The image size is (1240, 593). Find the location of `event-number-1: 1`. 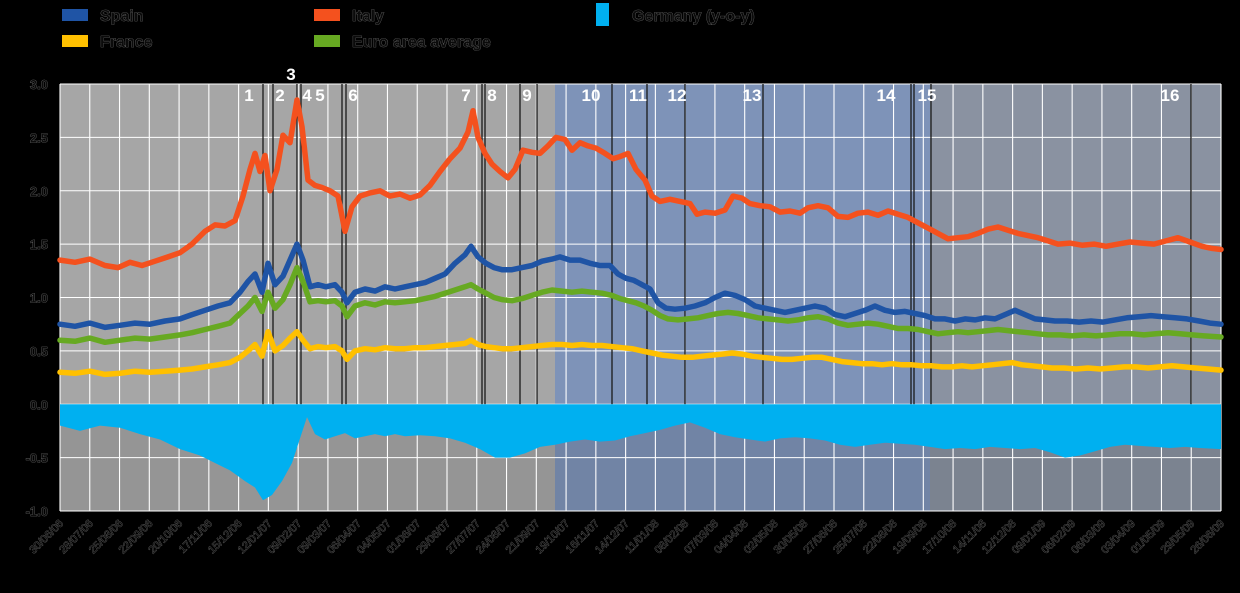

event-number-1: 1 is located at coordinates (248, 95).